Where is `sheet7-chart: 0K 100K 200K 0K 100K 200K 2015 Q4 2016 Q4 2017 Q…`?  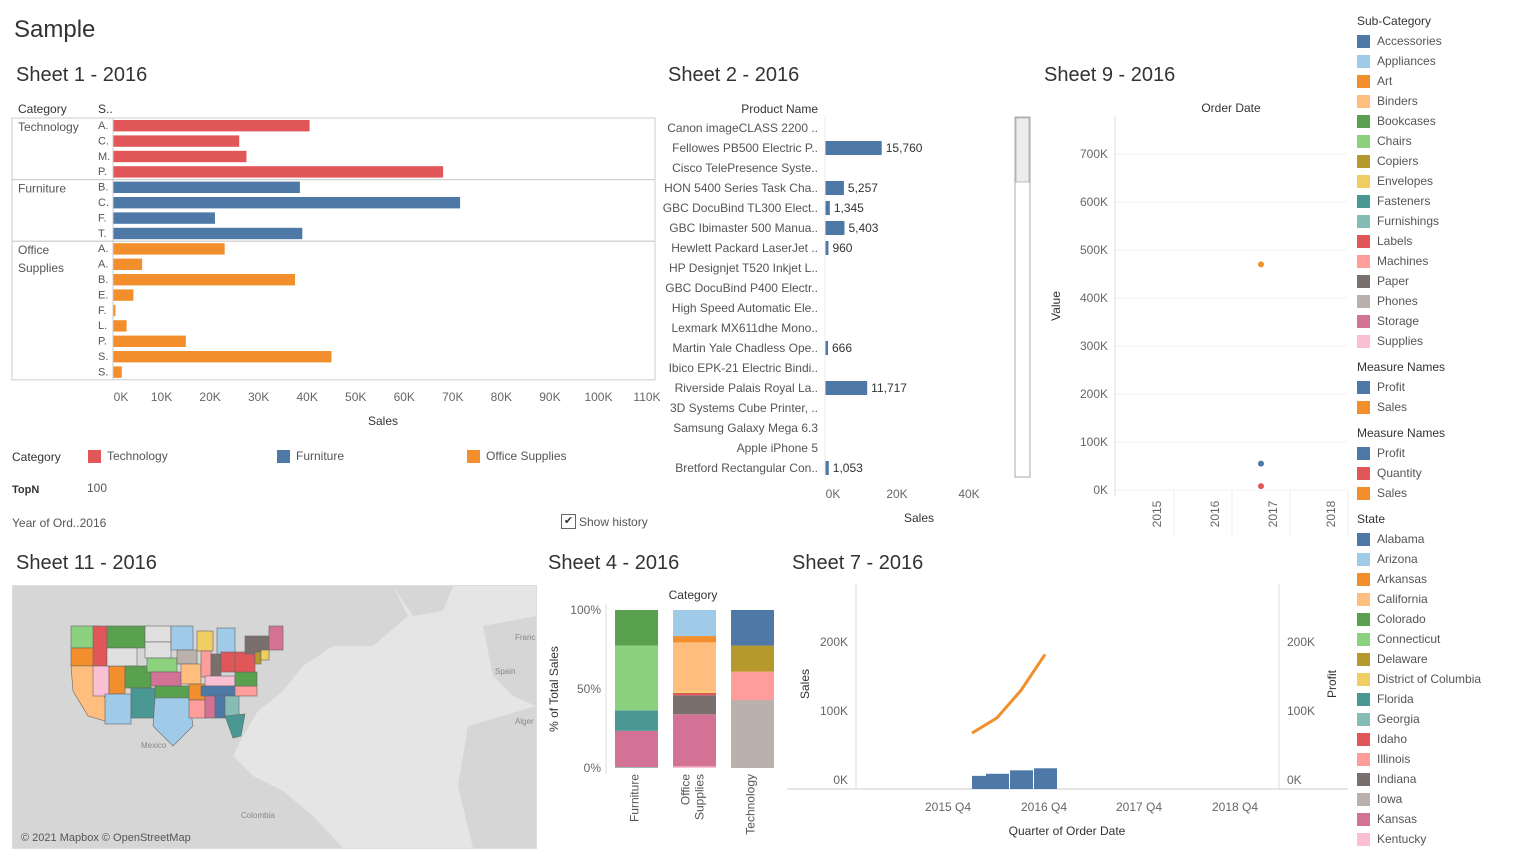 sheet7-chart: 0K 100K 200K 0K 100K 200K 2015 Q4 2016 Q4 2017 Q… is located at coordinates (1067, 720).